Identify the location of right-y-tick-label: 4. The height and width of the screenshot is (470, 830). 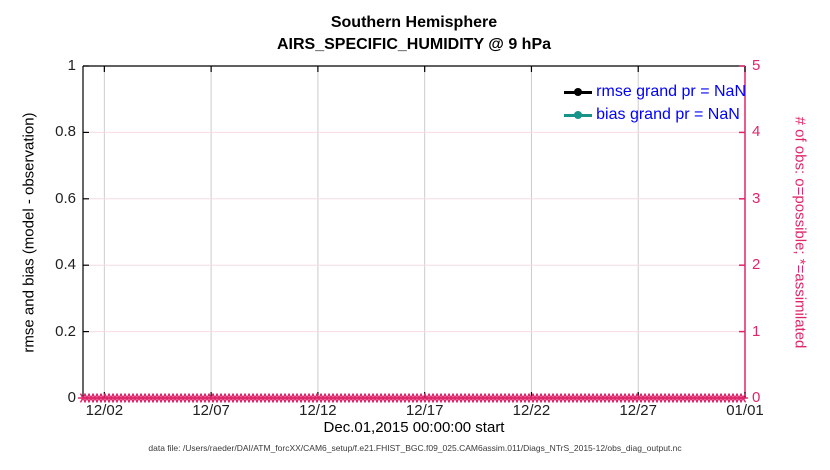
(756, 132).